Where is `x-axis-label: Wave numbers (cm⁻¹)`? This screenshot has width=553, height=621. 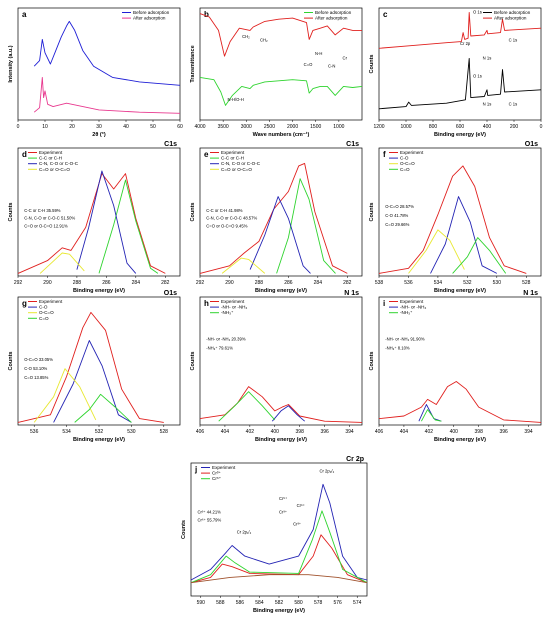
x-axis-label: Wave numbers (cm⁻¹) is located at coordinates (281, 134).